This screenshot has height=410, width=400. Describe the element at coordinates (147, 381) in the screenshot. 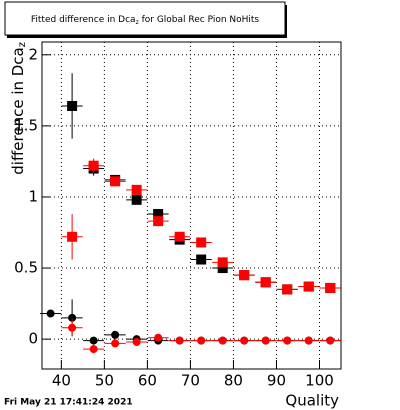

I see `x-tick-label: 60` at that location.